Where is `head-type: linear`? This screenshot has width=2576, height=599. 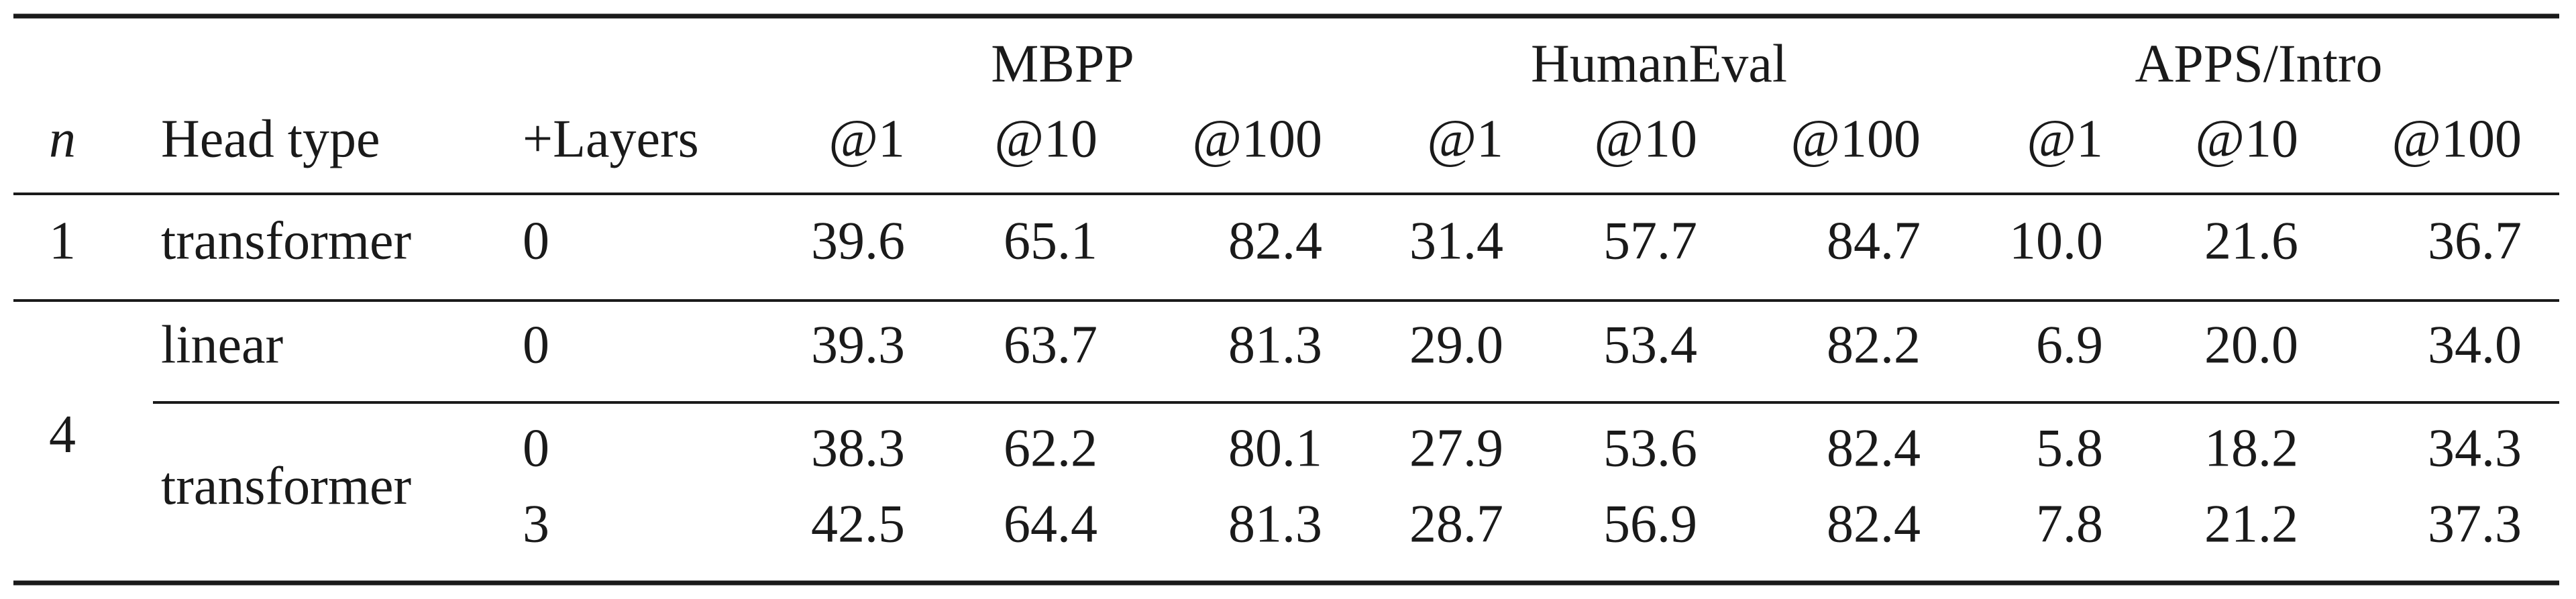 head-type: linear is located at coordinates (222, 344).